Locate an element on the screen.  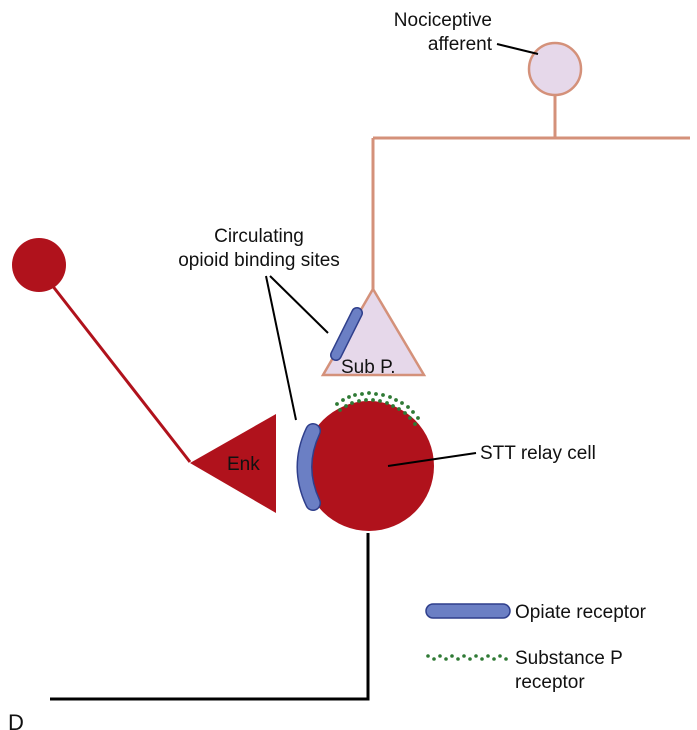
enk-axon is located at coordinates (119, 371).